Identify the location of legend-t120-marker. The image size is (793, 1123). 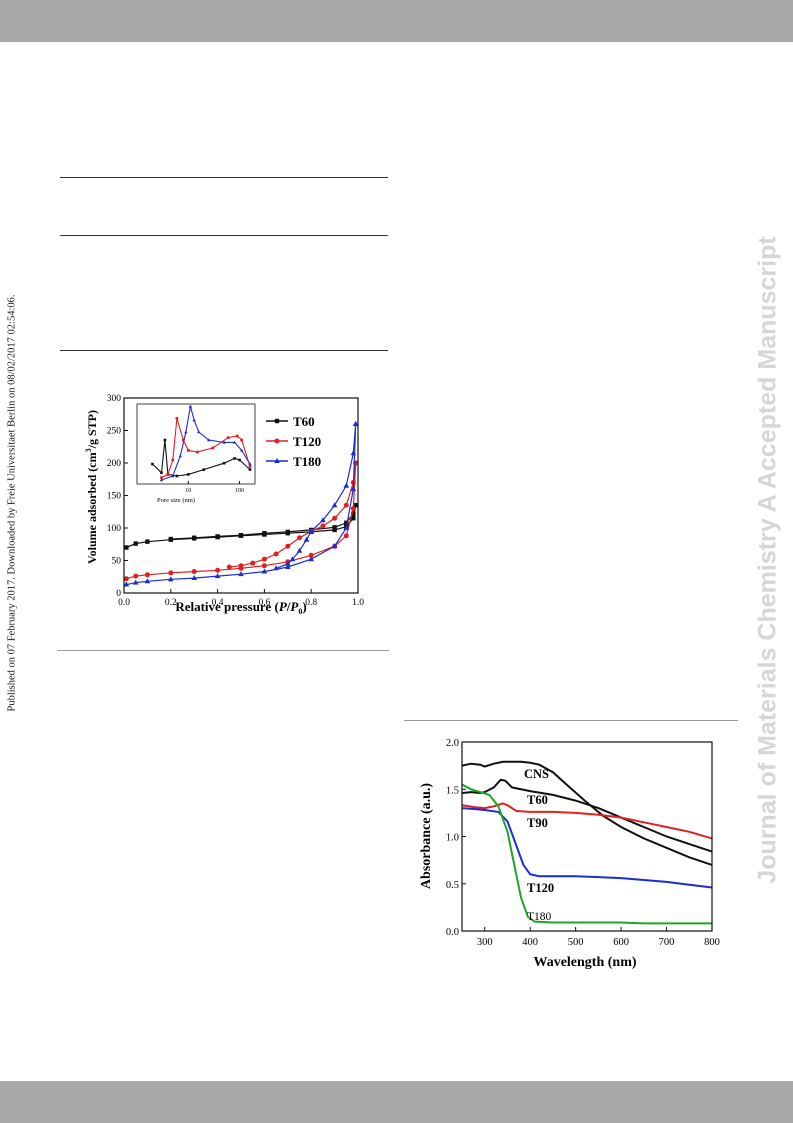
(277, 441).